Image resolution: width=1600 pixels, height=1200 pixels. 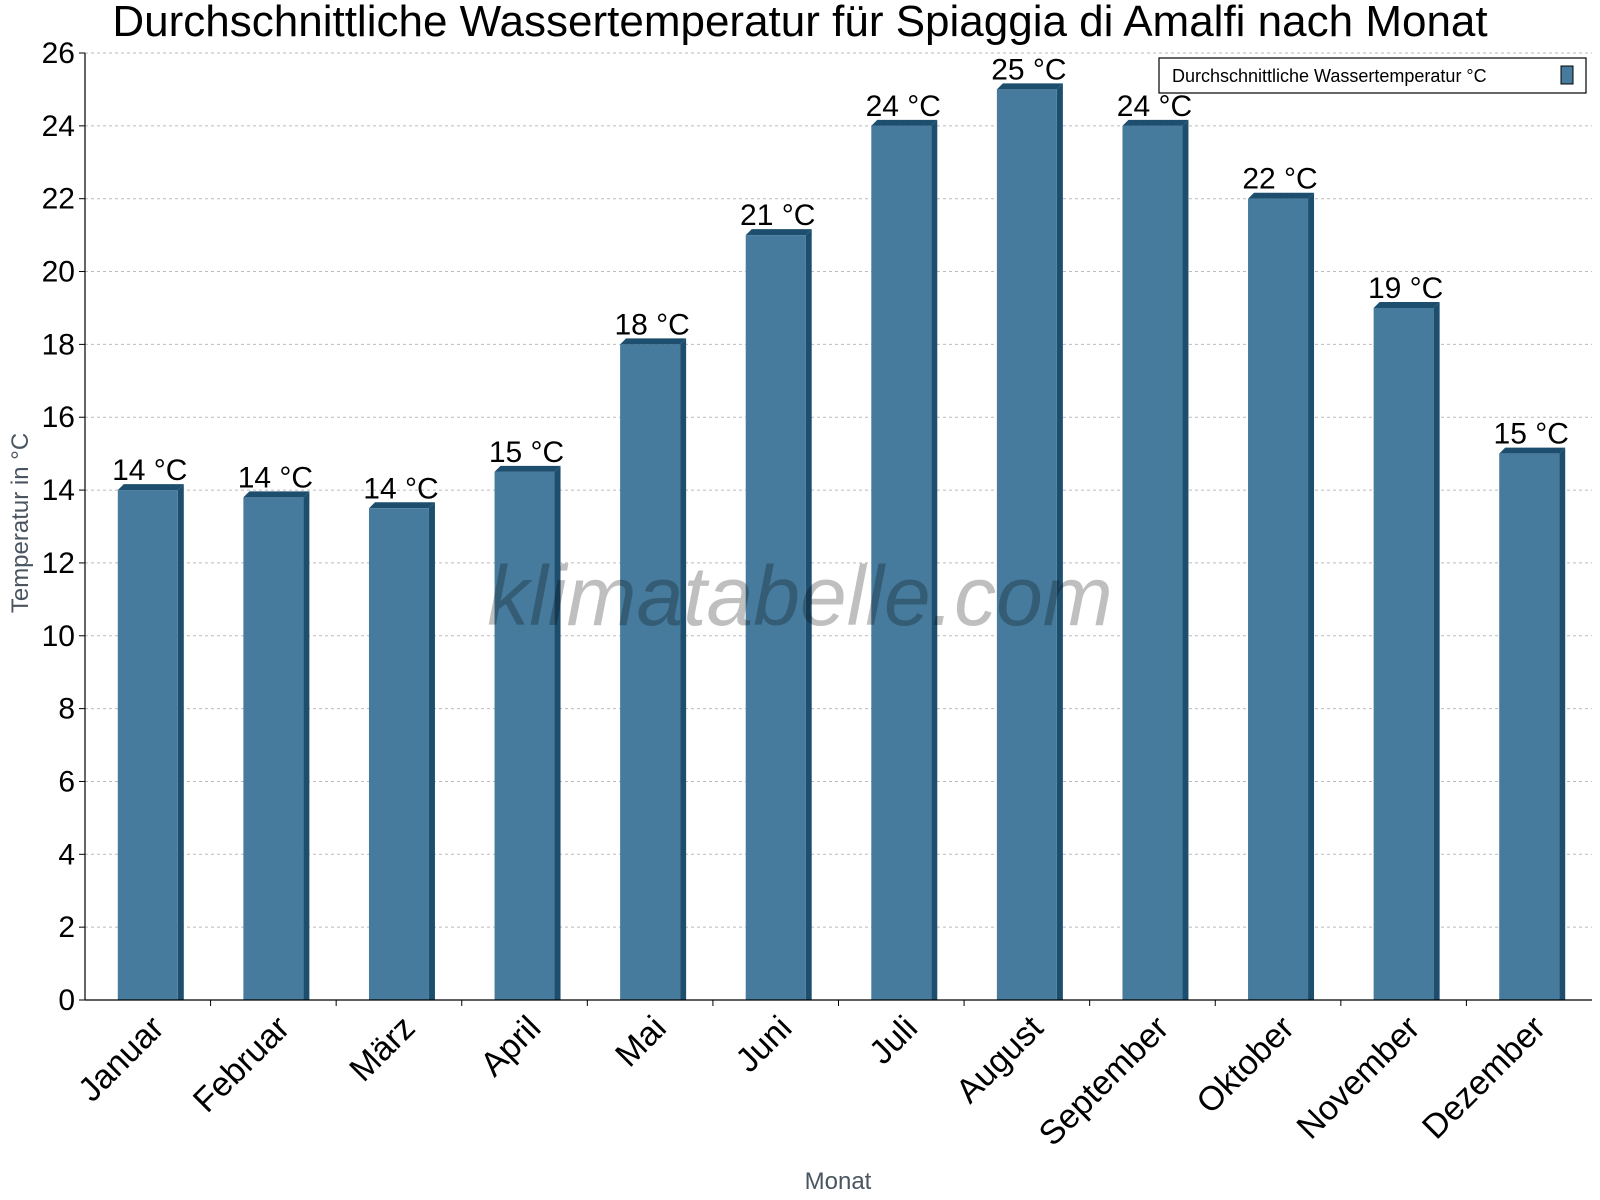 I want to click on y-tick-label: 22, so click(x=58, y=199).